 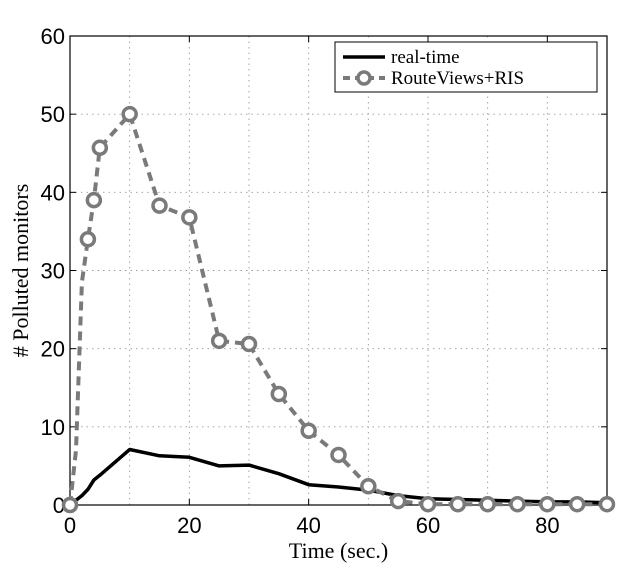 What do you see at coordinates (53, 427) in the screenshot?
I see `y-tick-label: 10` at bounding box center [53, 427].